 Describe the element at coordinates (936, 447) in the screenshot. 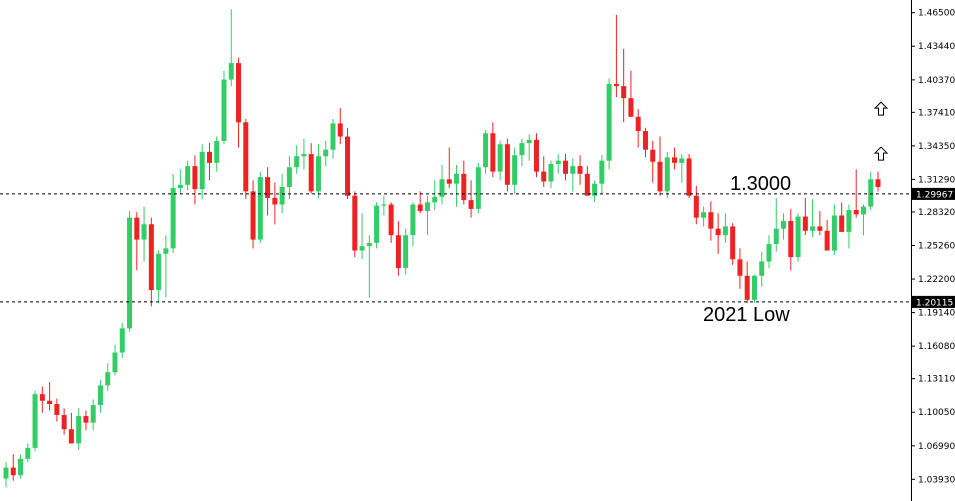

I see `y-tick-label: 1.06990` at that location.